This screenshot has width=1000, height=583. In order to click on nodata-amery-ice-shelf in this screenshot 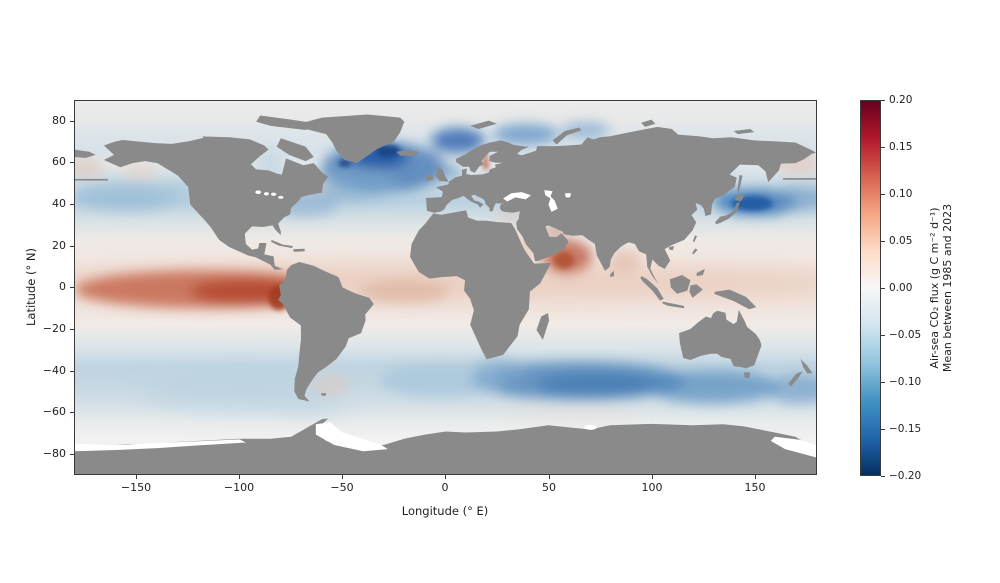, I will do `click(590, 427)`.